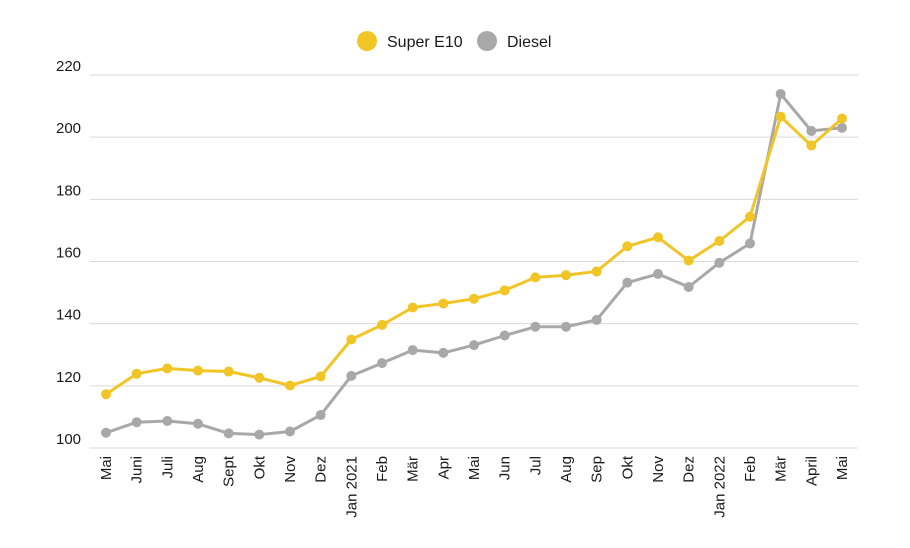 This screenshot has width=910, height=548. I want to click on x-tick-label: Jun, so click(505, 468).